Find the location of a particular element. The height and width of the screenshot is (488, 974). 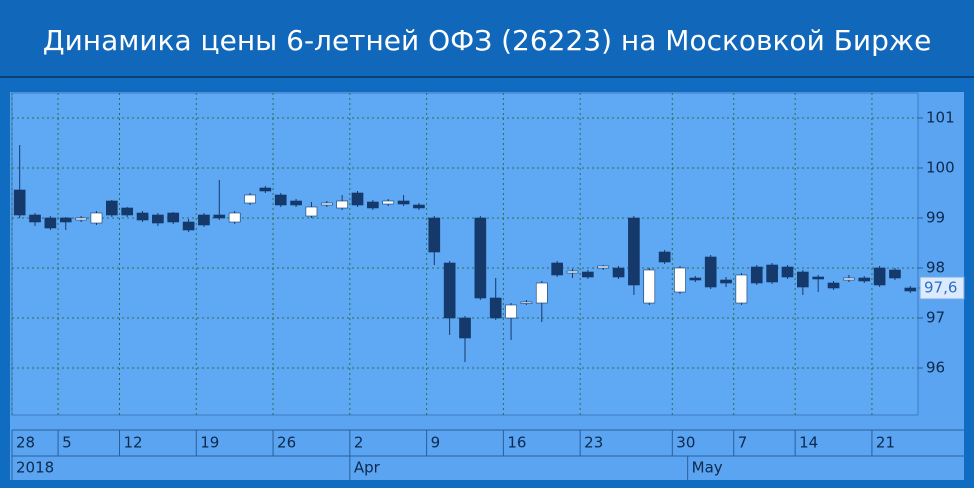

y-tick-label: 96 is located at coordinates (935, 368).